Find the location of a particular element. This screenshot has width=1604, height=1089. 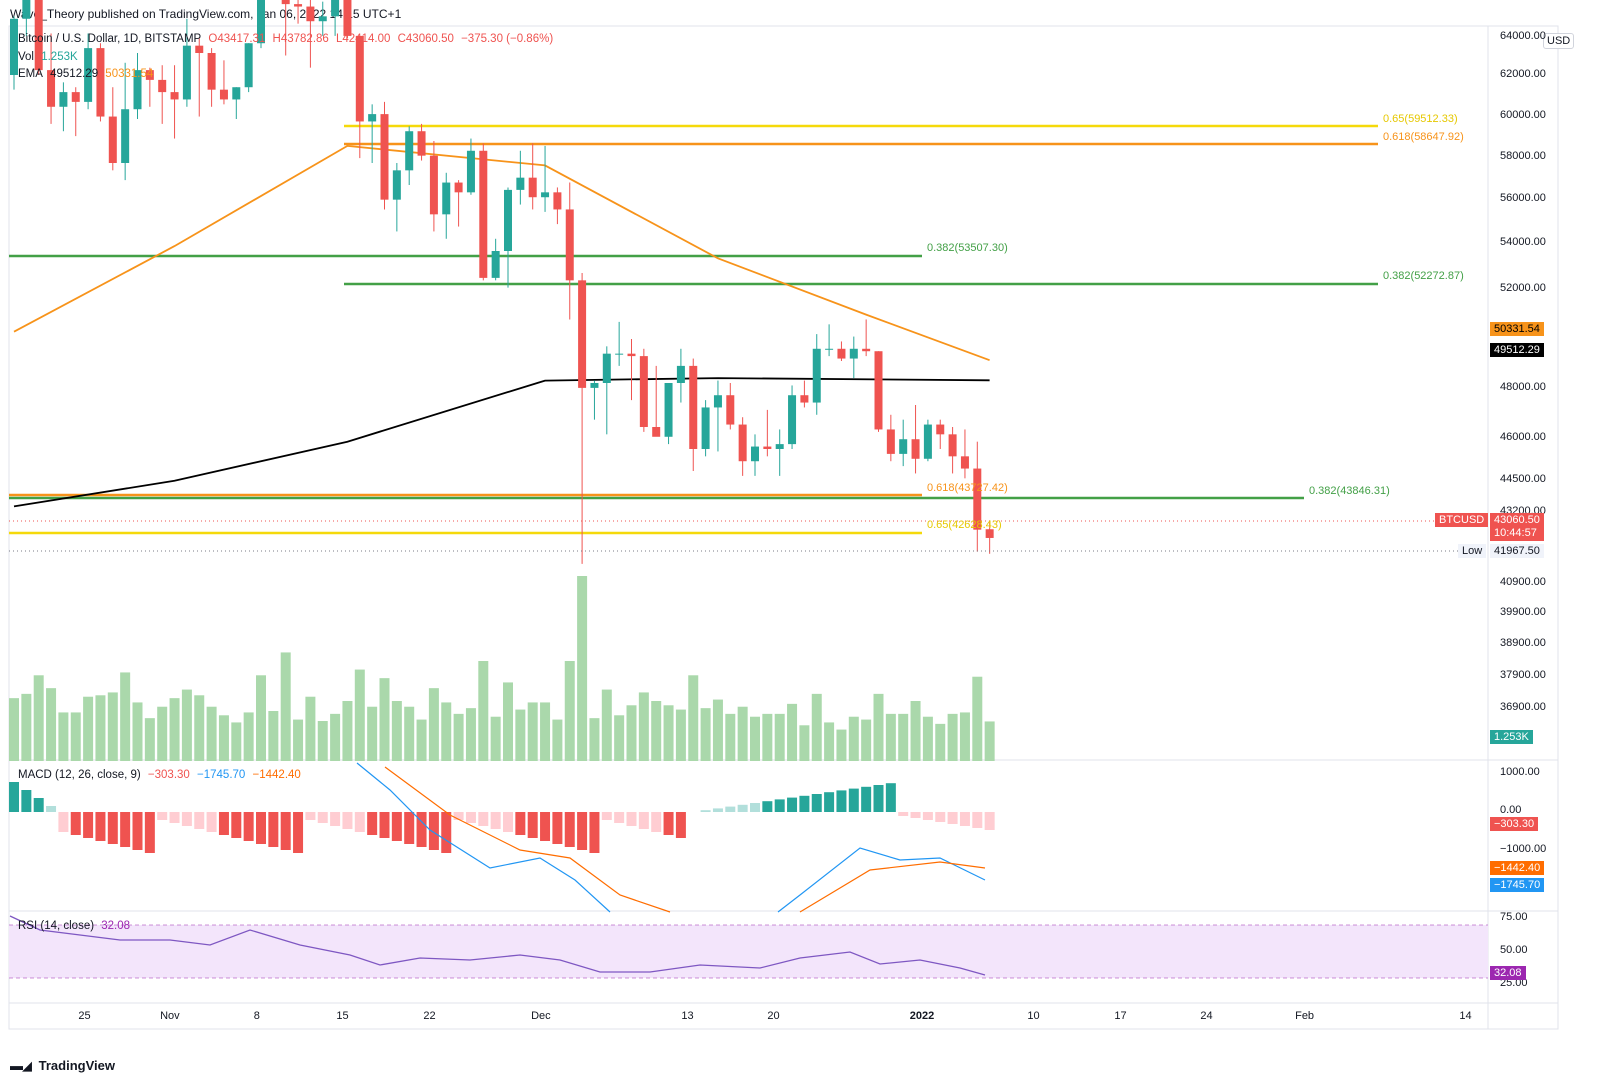

currency-button: USD is located at coordinates (1559, 41).